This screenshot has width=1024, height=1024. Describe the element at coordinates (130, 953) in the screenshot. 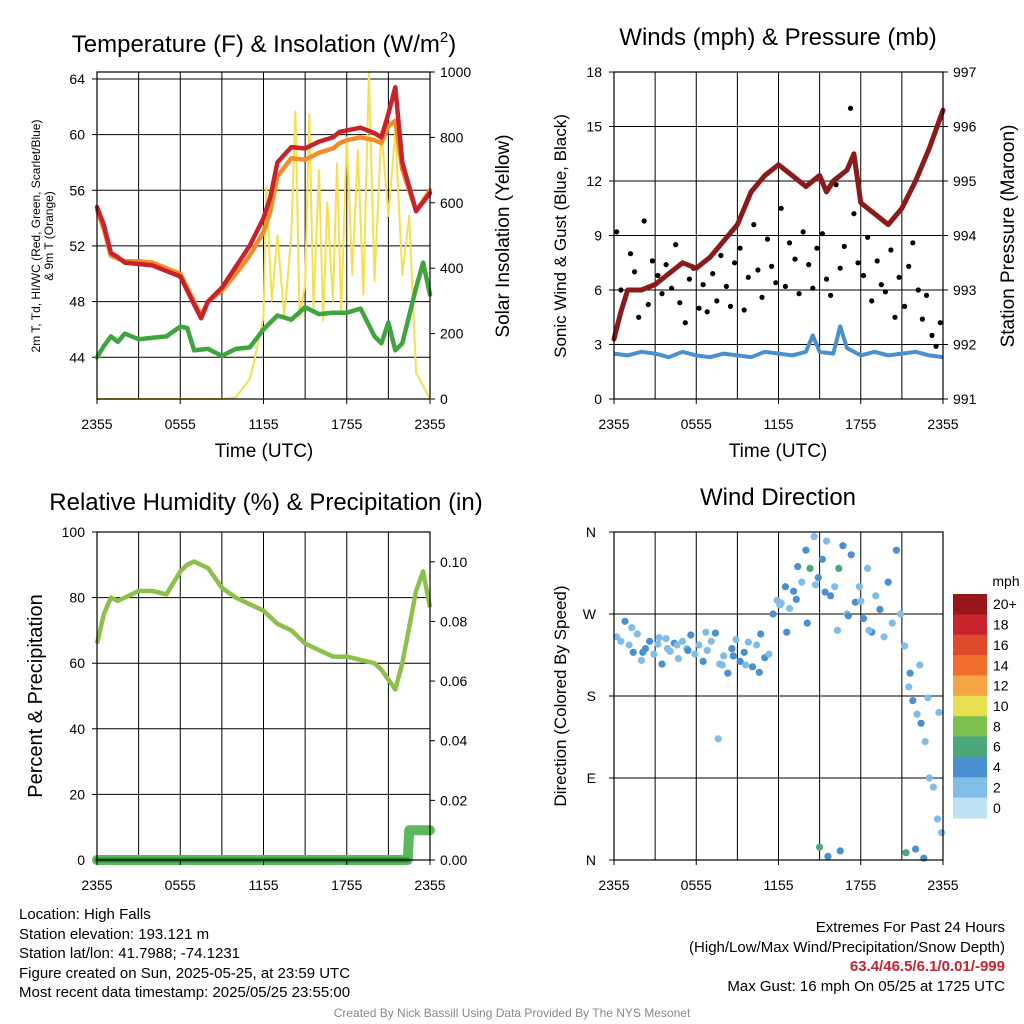

I see `latlon-text: Station lat/lon: 41.7988; -74.1231` at that location.